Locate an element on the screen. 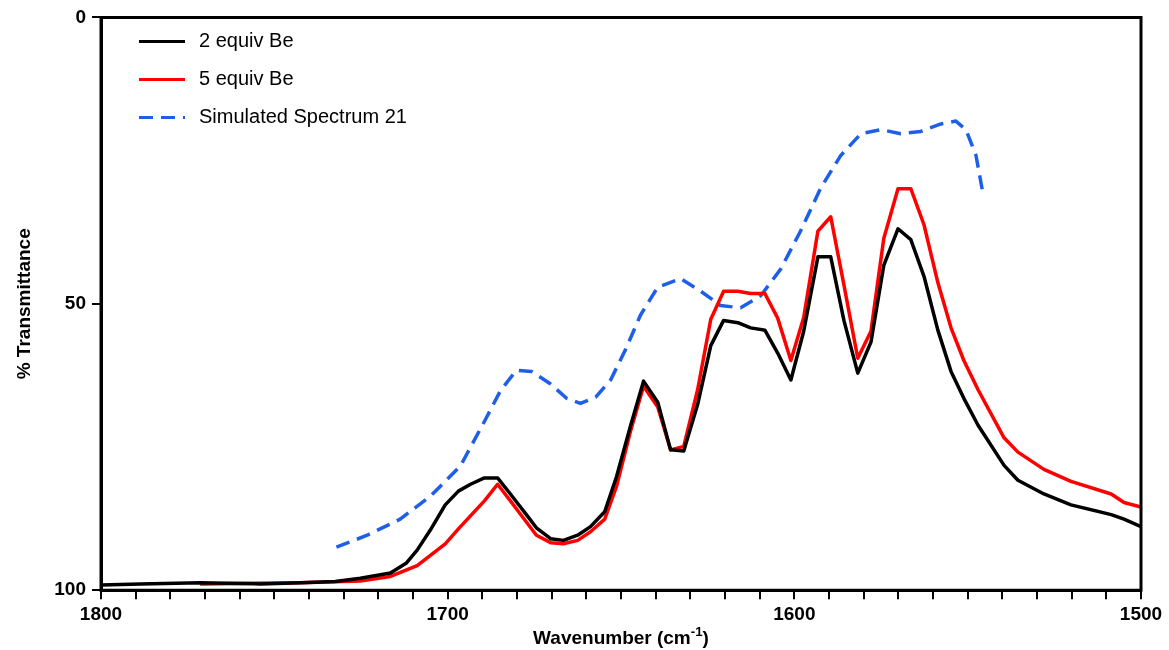 This screenshot has width=1169, height=650. legend-label: 2 equiv Be is located at coordinates (246, 39).